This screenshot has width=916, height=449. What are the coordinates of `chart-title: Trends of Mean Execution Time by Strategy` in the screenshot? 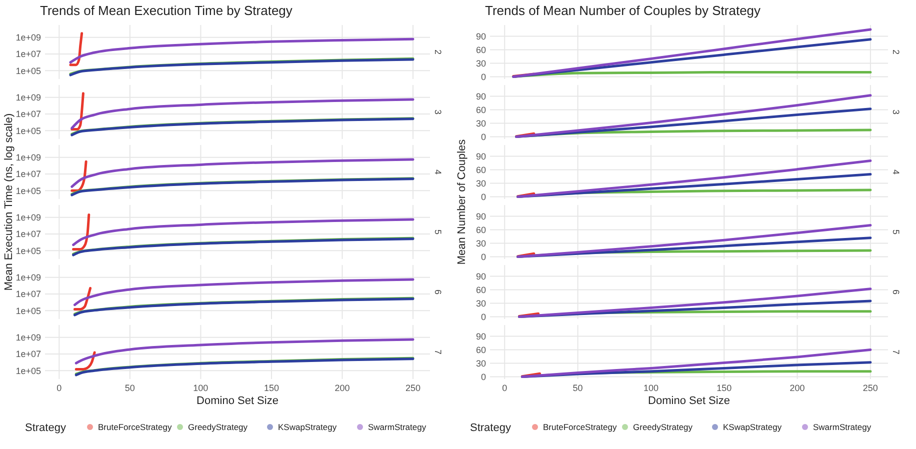 It's located at (166, 10).